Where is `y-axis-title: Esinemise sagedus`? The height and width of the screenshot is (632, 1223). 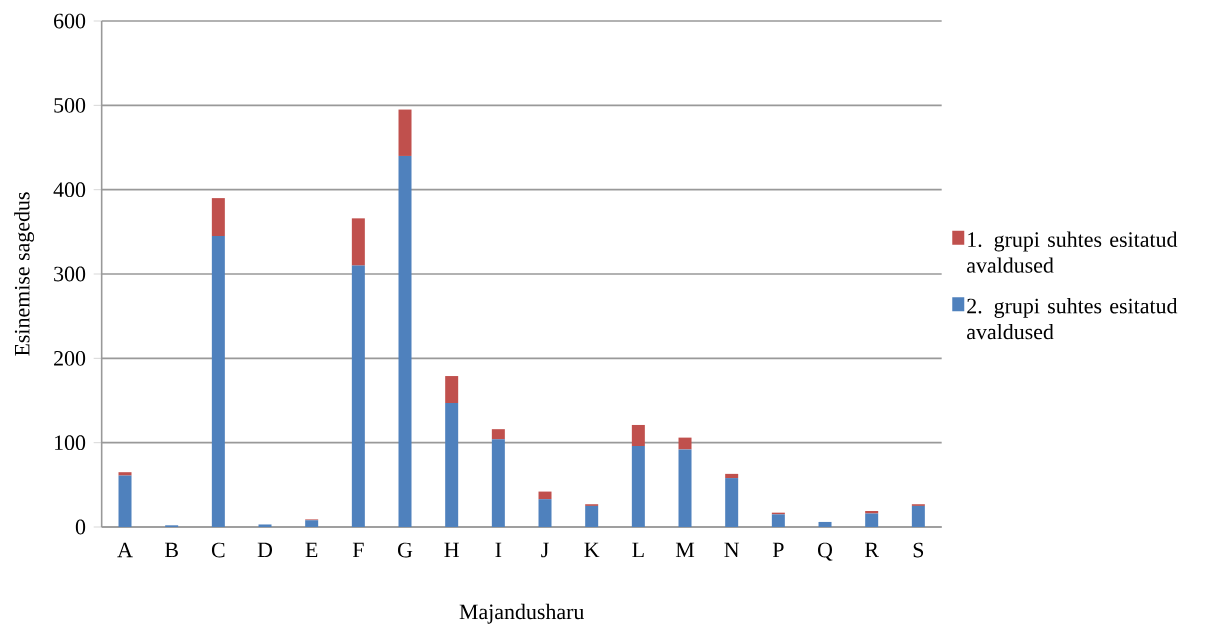
y-axis-title: Esinemise sagedus is located at coordinates (24, 274).